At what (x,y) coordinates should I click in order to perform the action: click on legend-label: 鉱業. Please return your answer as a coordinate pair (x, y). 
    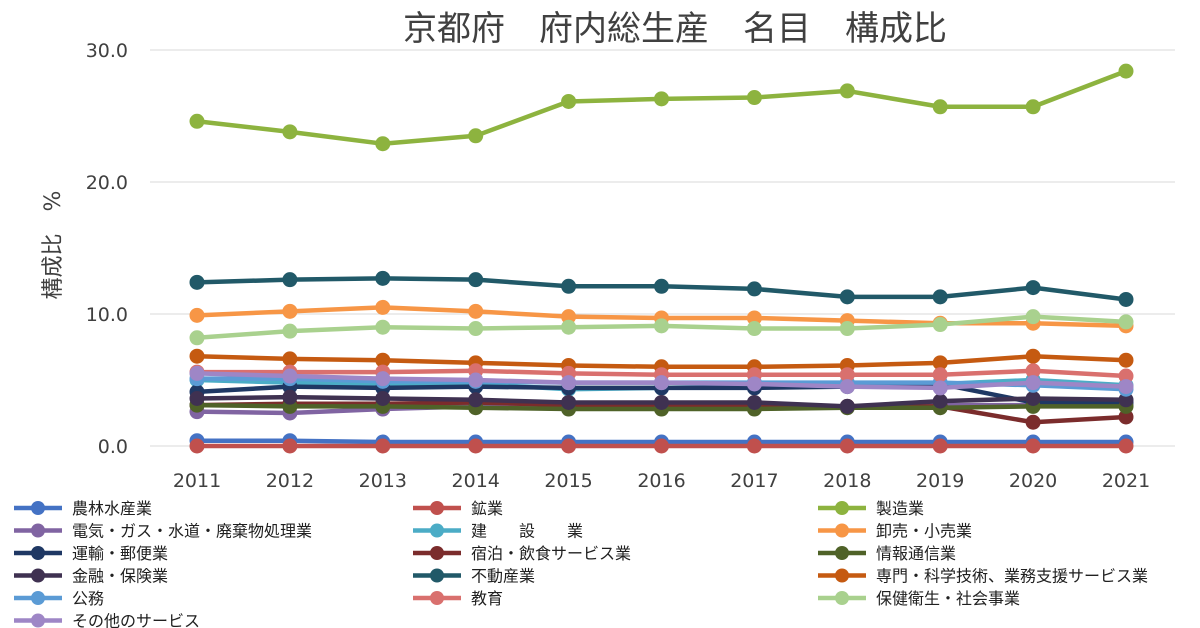
    Looking at the image, I should click on (487, 508).